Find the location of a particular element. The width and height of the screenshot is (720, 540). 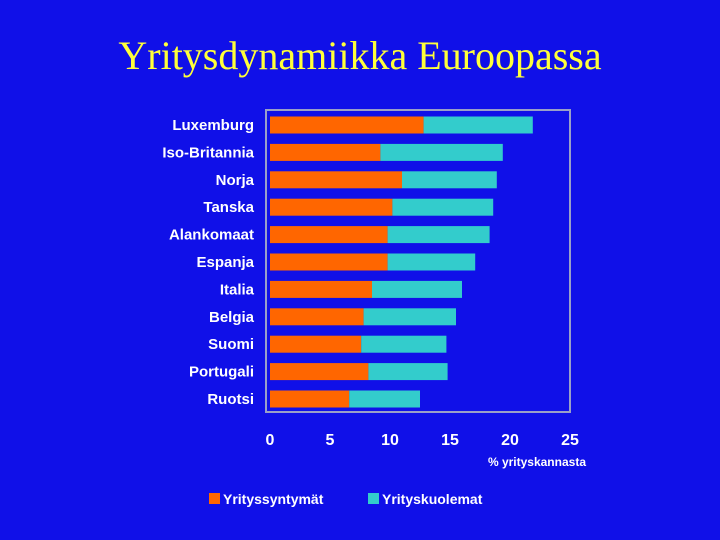

bar-births-alankomaat is located at coordinates (329, 235).